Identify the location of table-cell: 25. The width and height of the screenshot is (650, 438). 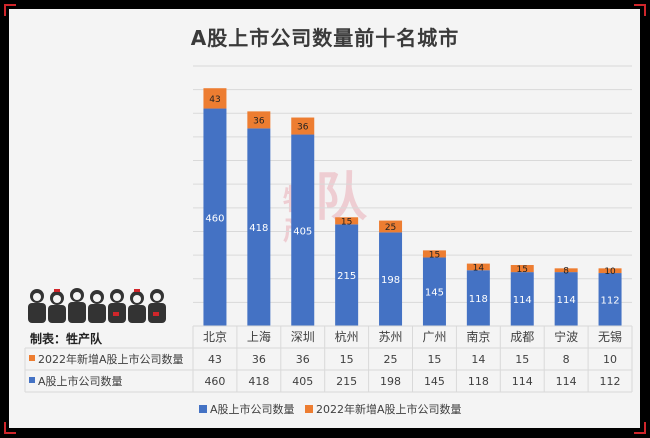
(391, 359).